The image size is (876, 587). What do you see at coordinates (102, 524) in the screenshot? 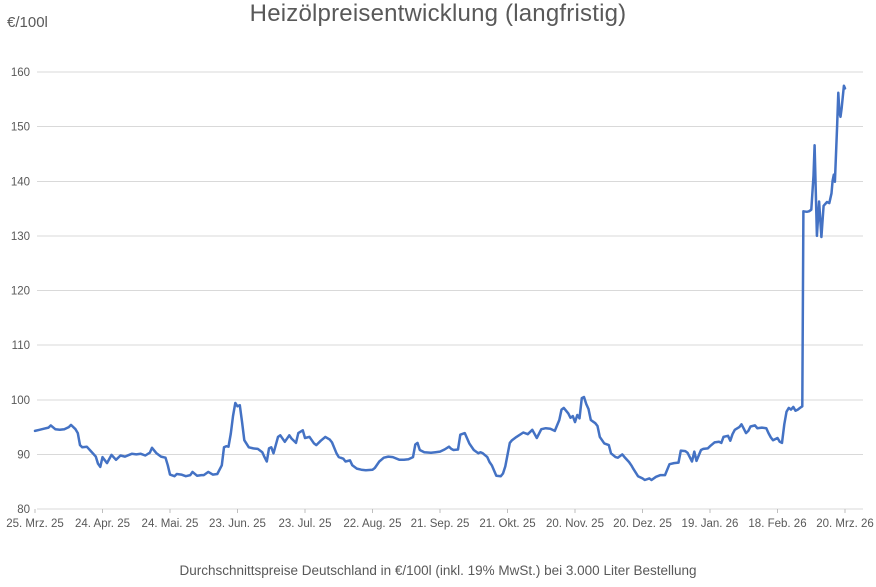
I see `x-tick-label: 24. Apr. 25` at bounding box center [102, 524].